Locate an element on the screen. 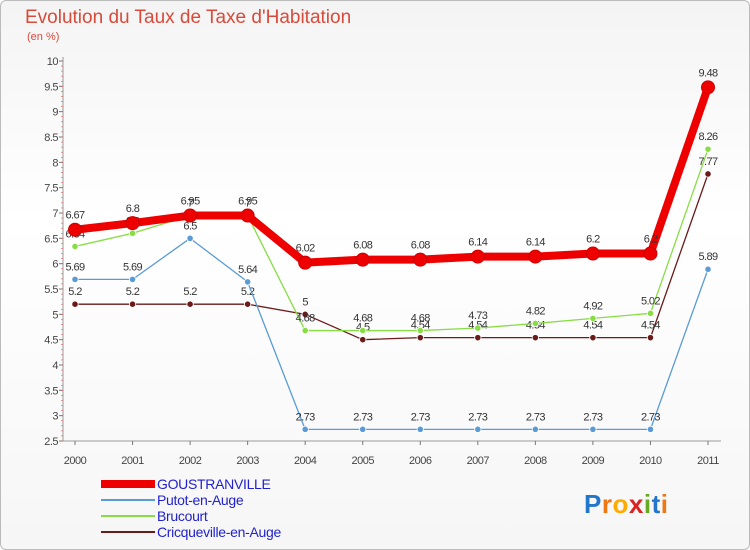  x-tick-label: 2004 is located at coordinates (305, 461).